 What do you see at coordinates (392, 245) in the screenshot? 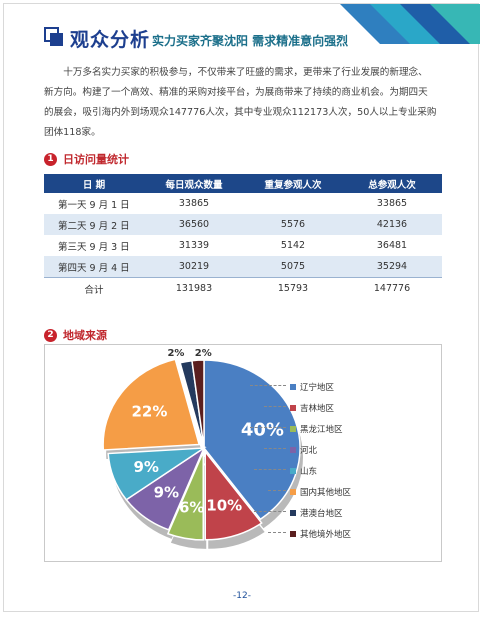
I see `table-cell: 36481` at bounding box center [392, 245].